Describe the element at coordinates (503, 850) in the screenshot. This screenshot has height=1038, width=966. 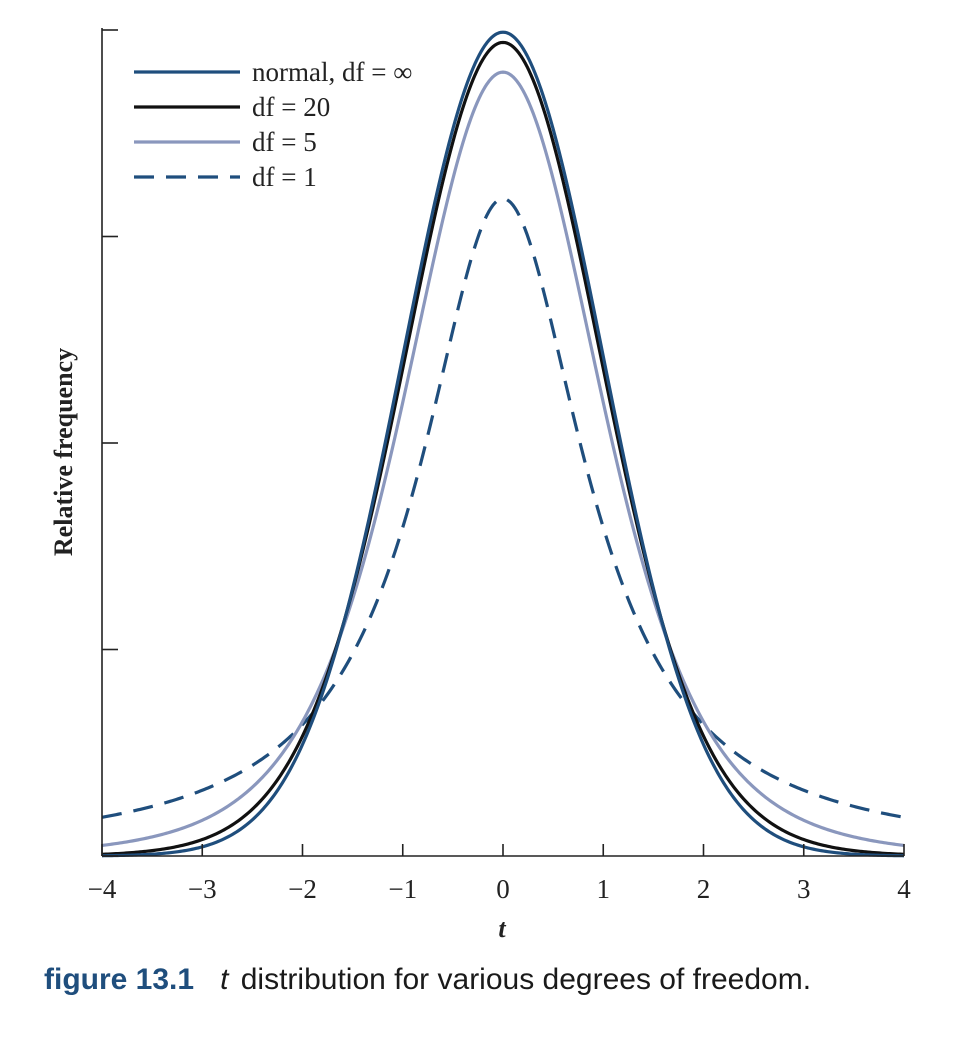
I see `x-ticks` at that location.